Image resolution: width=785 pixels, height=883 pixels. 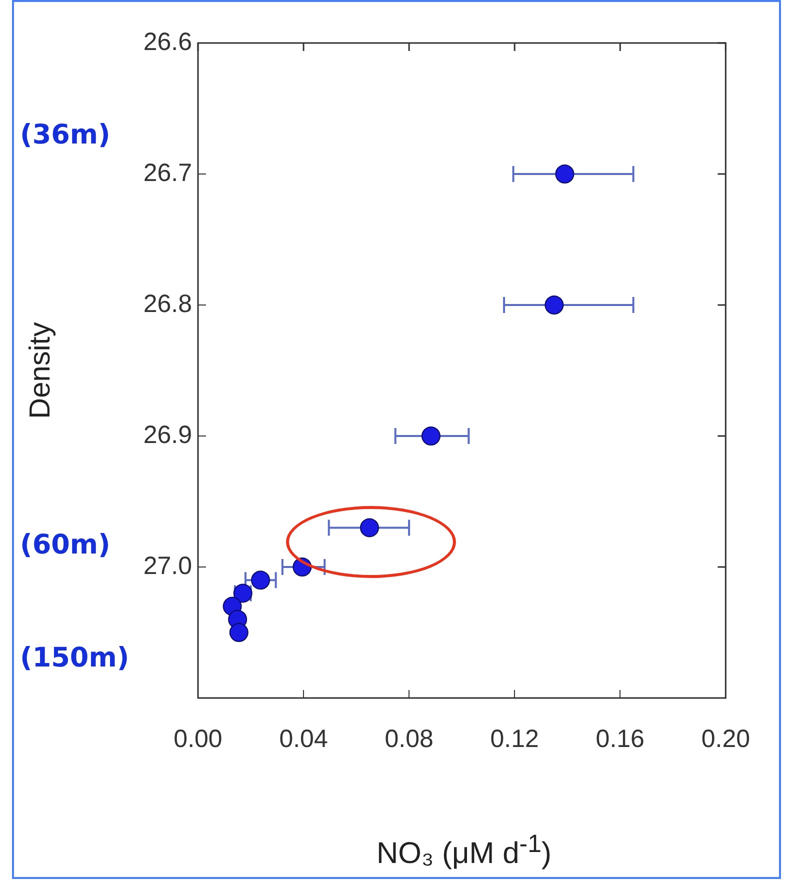 What do you see at coordinates (65, 545) in the screenshot?
I see `text: (60m)` at bounding box center [65, 545].